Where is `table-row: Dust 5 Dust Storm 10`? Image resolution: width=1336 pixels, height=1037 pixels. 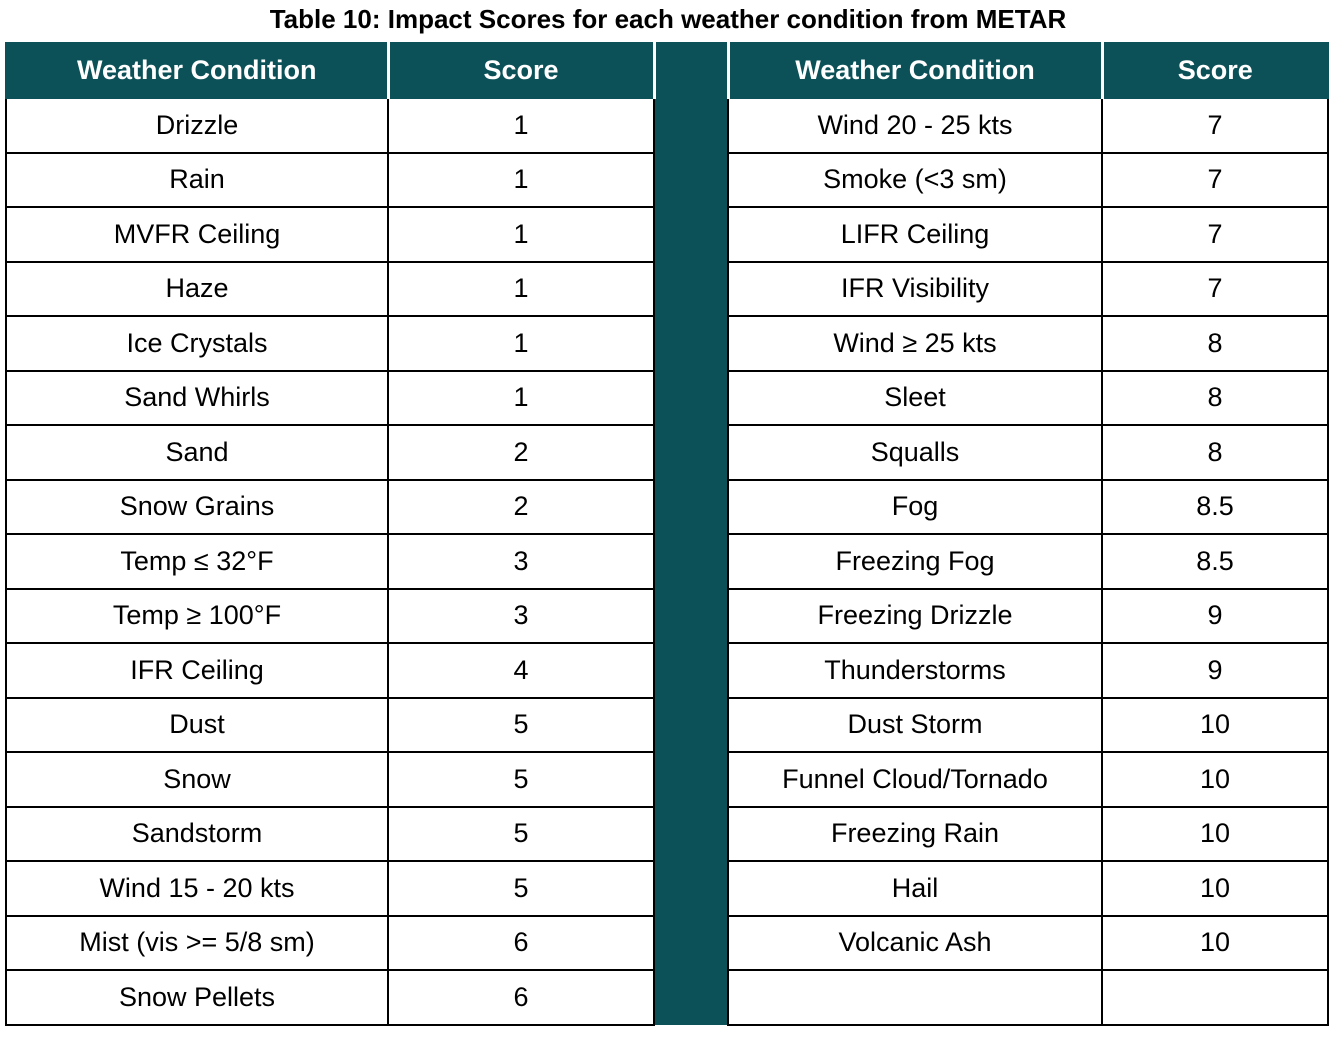
table-row: Dust 5 Dust Storm 10 is located at coordinates (667, 724).